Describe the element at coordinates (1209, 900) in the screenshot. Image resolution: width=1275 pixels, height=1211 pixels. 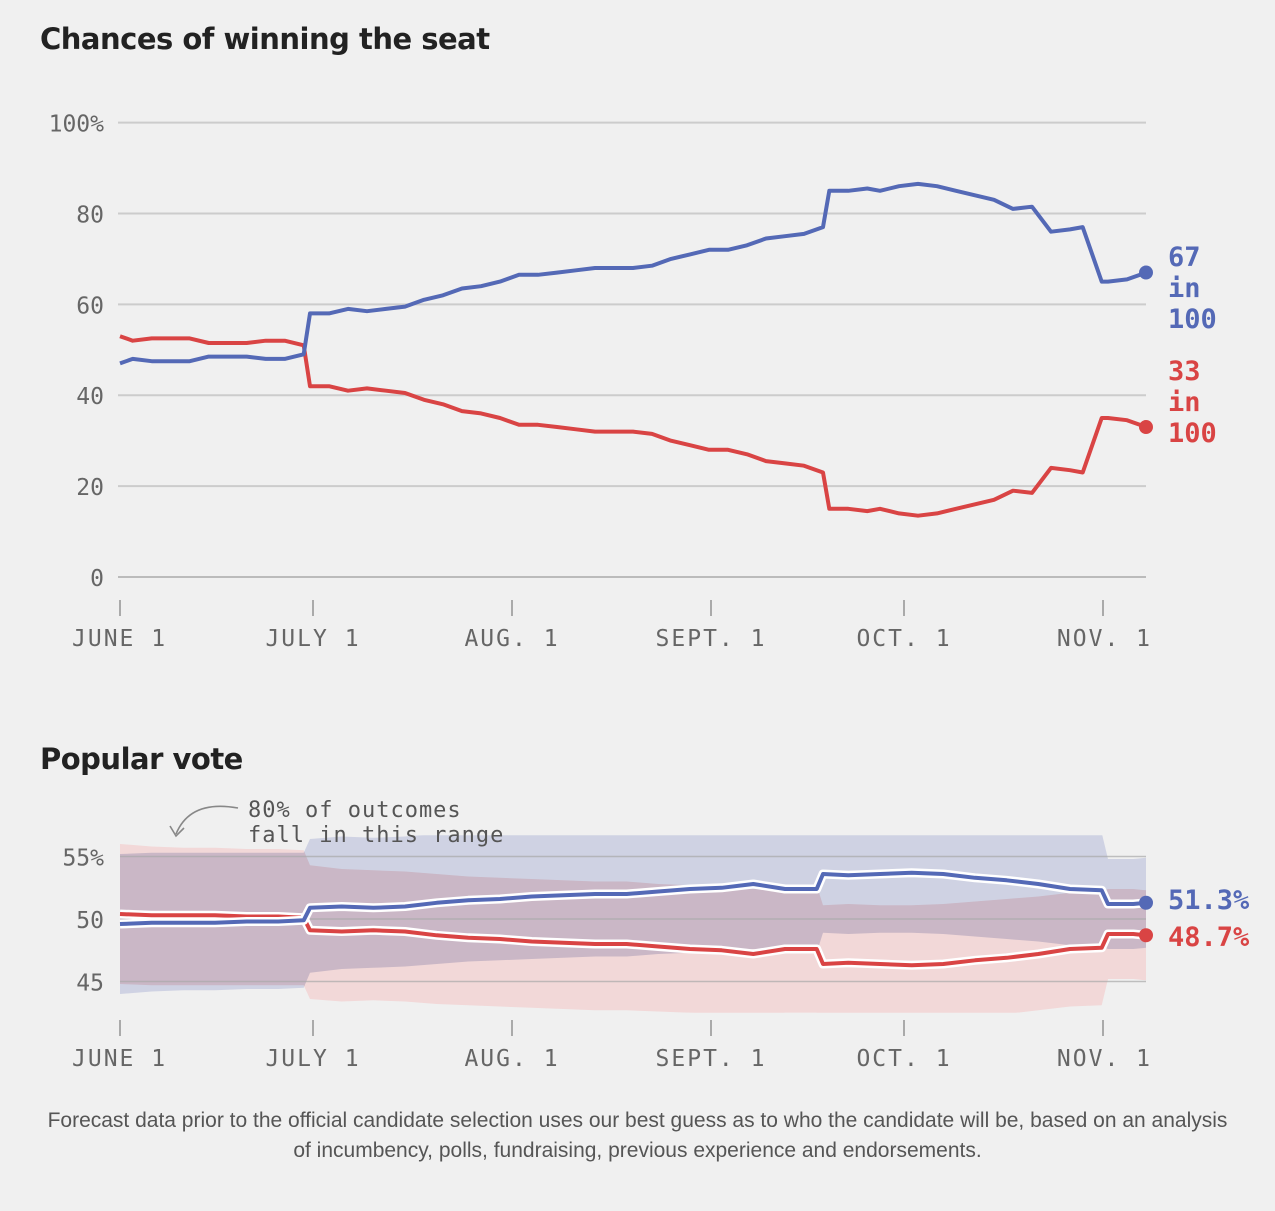
I see `dem-end-label: 51.3%` at that location.